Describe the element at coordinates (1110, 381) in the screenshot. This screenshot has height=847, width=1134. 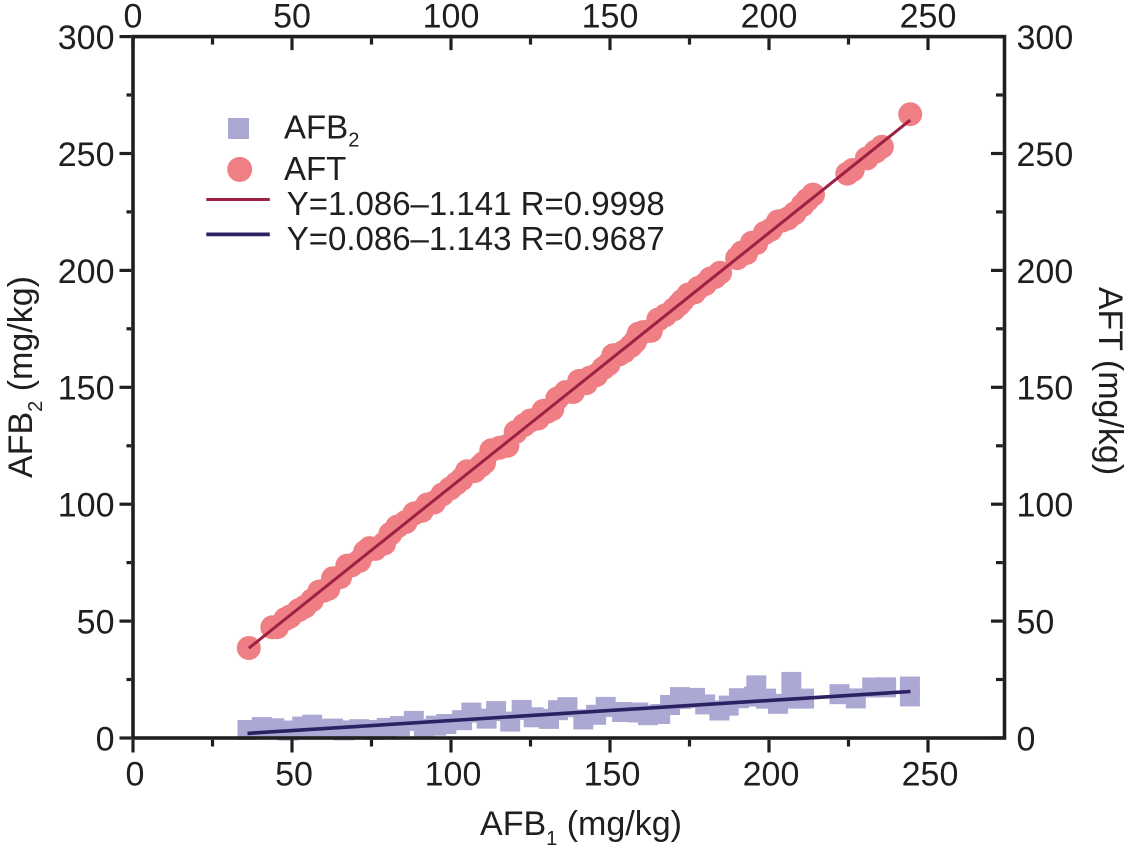
I see `svg-text: AFT (mg/kg)` at that location.